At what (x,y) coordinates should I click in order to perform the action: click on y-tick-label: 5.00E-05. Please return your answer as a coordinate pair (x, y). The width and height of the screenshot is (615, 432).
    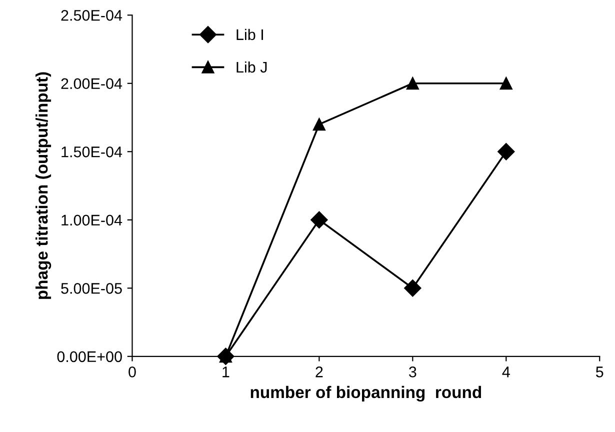
    Looking at the image, I should click on (91, 288).